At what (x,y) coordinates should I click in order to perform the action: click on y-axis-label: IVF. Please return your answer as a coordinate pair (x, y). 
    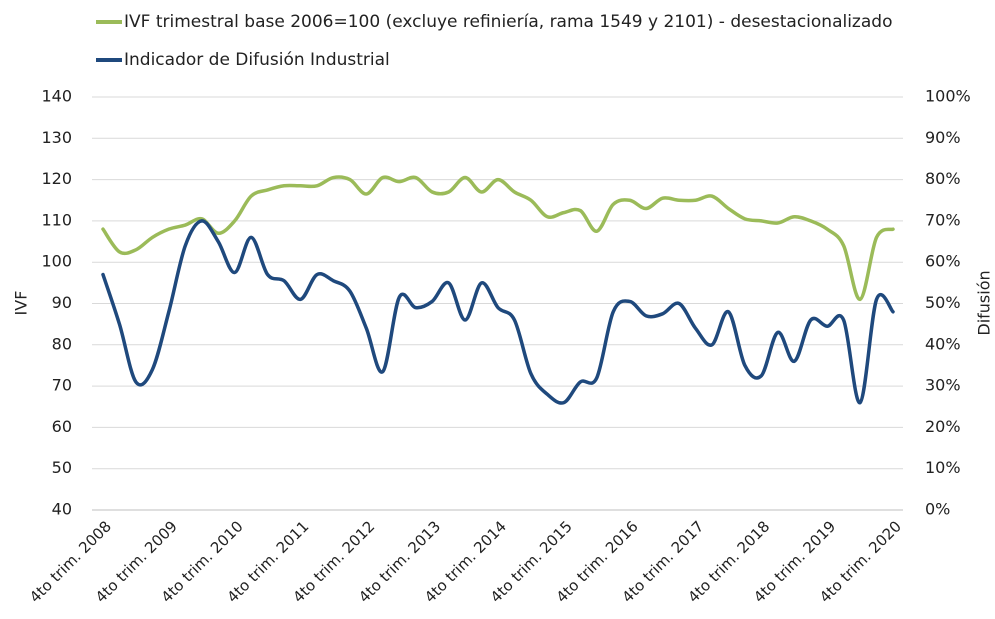
    Looking at the image, I should click on (21, 303).